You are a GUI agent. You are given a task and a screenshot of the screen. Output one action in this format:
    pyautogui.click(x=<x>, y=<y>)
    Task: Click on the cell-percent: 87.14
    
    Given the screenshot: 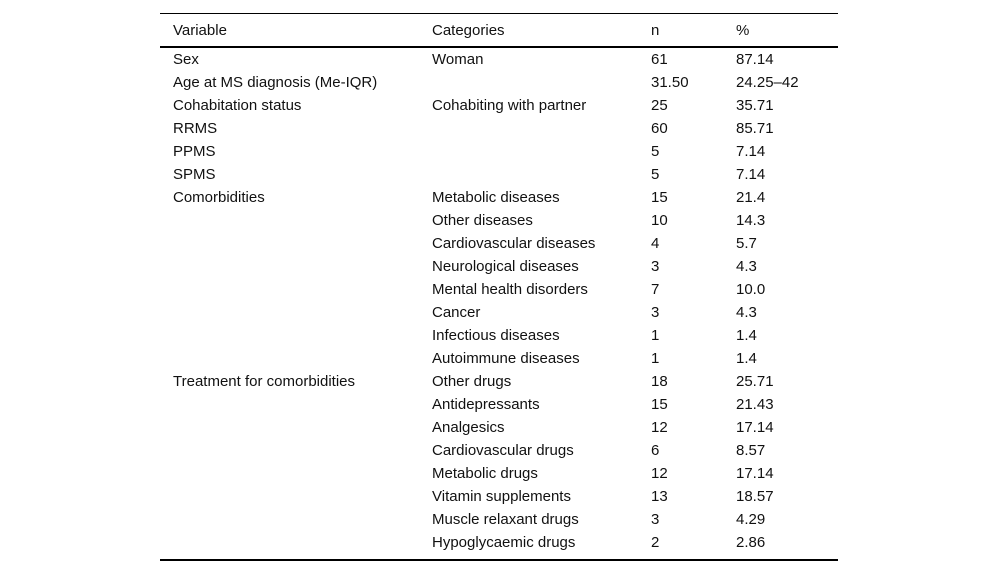 What is the action you would take?
    pyautogui.click(x=755, y=59)
    